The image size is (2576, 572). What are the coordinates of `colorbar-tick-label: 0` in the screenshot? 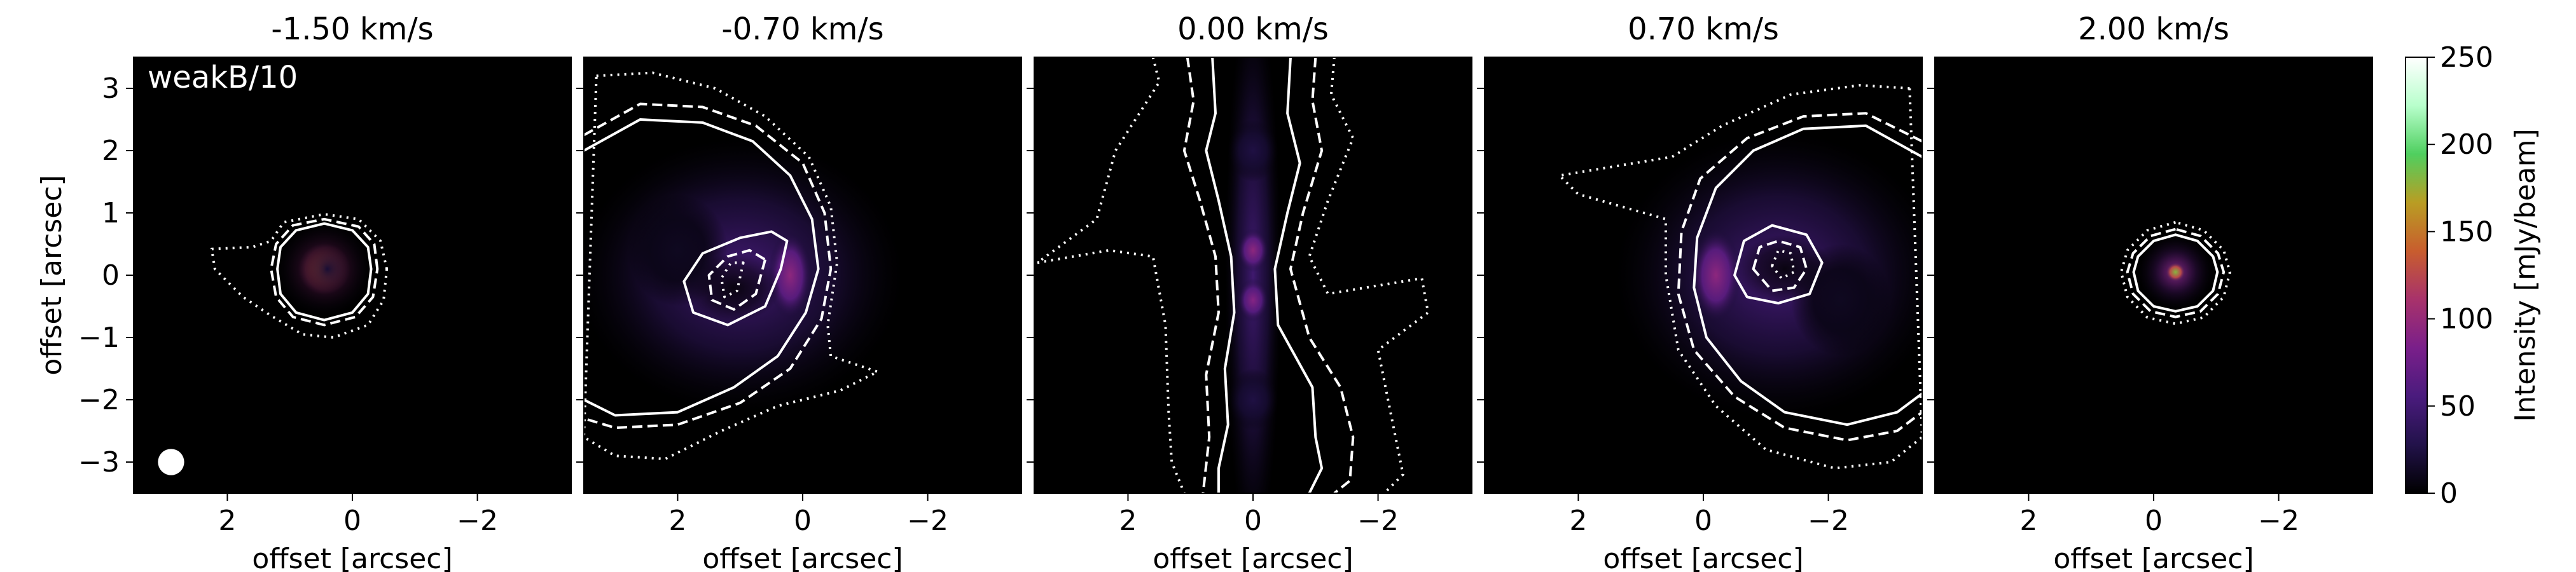 It's located at (2449, 493).